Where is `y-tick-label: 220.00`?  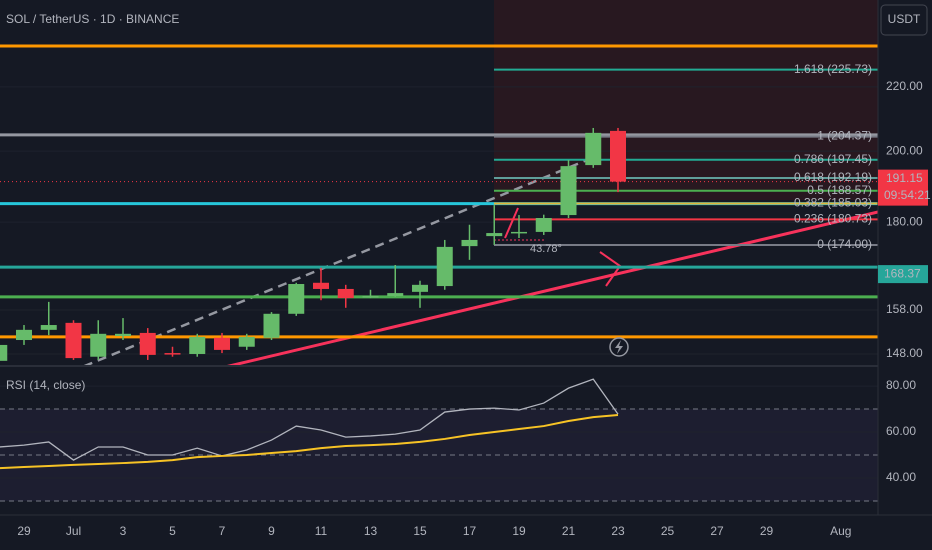 y-tick-label: 220.00 is located at coordinates (904, 86).